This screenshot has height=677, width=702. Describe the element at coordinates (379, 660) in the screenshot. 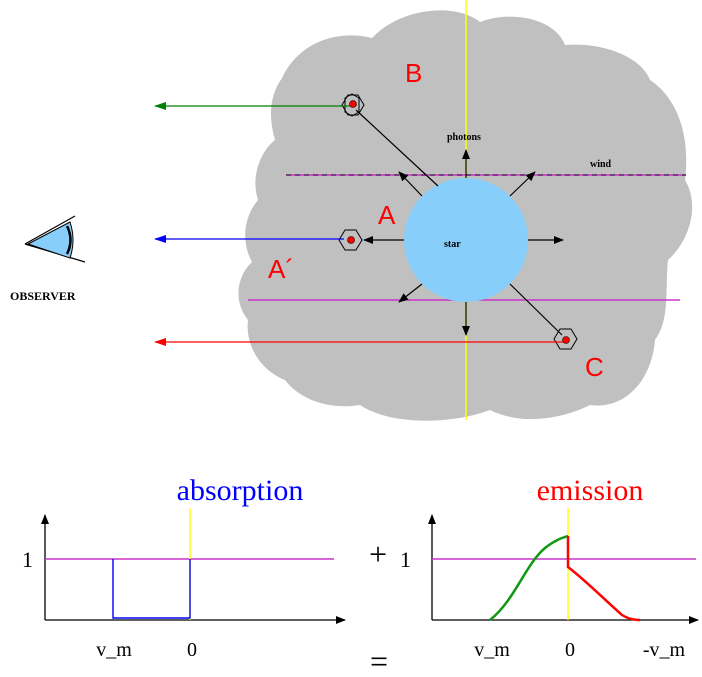

I see `equals-operator: =` at that location.